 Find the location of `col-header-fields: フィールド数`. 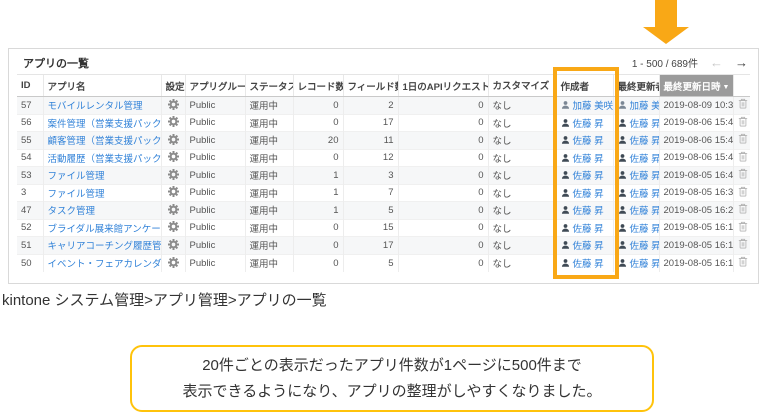

col-header-fields: フィールド数 is located at coordinates (370, 85).